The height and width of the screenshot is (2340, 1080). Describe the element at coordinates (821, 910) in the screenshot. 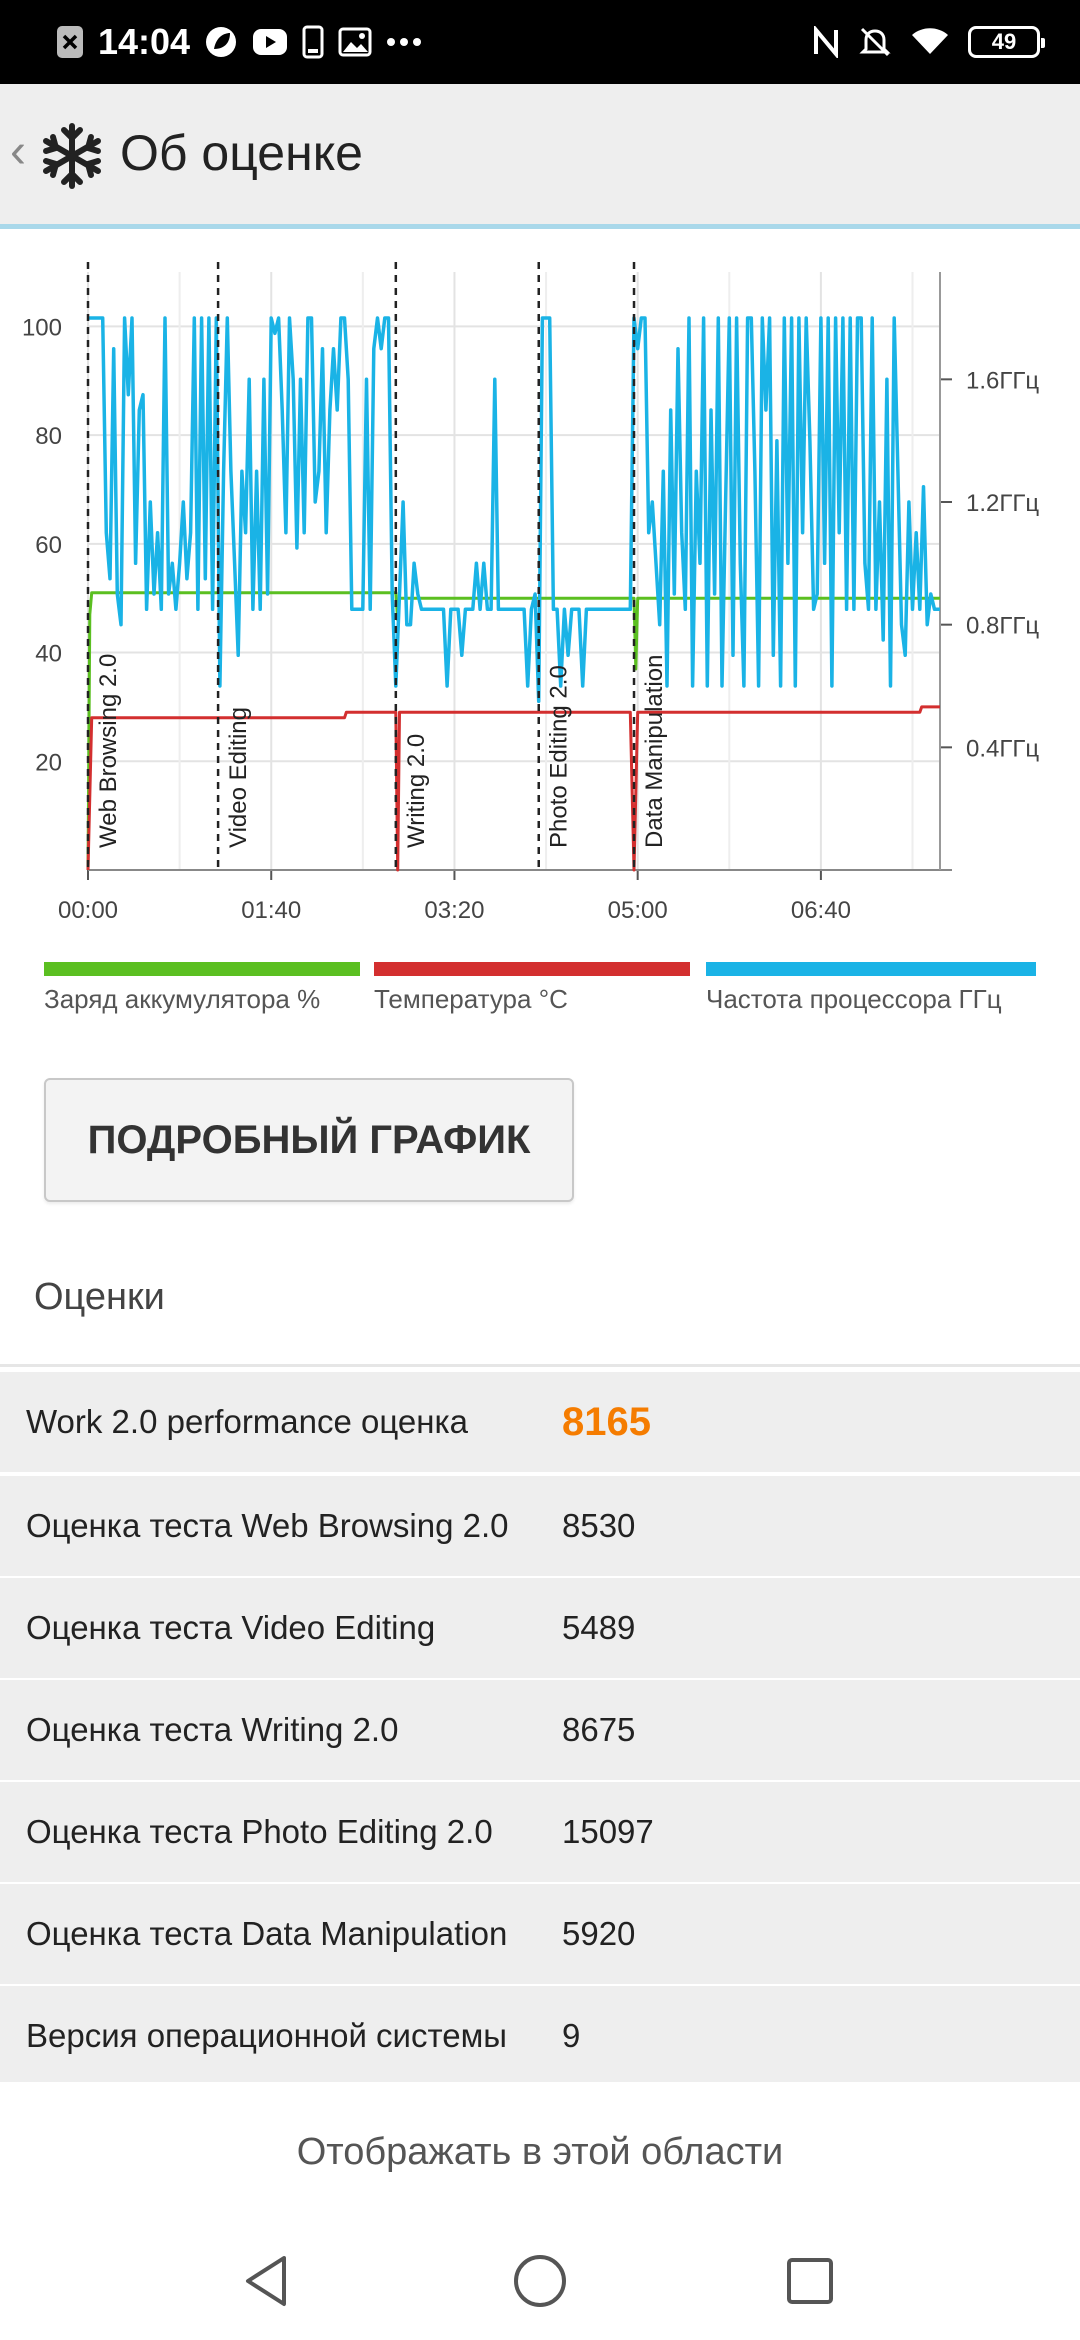

I see `x-tick-label: 06:40` at that location.